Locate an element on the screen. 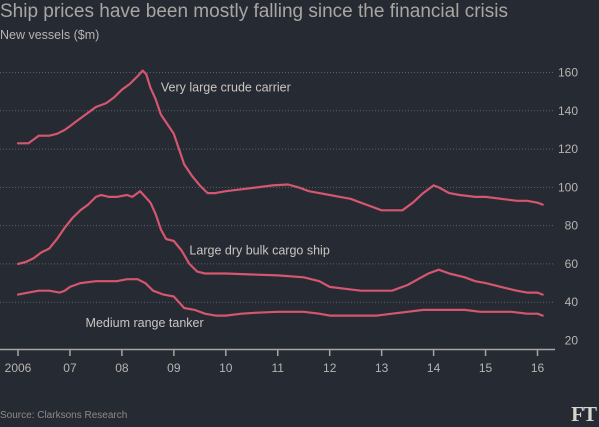 The width and height of the screenshot is (599, 427). y-tick-label: 20 is located at coordinates (572, 341).